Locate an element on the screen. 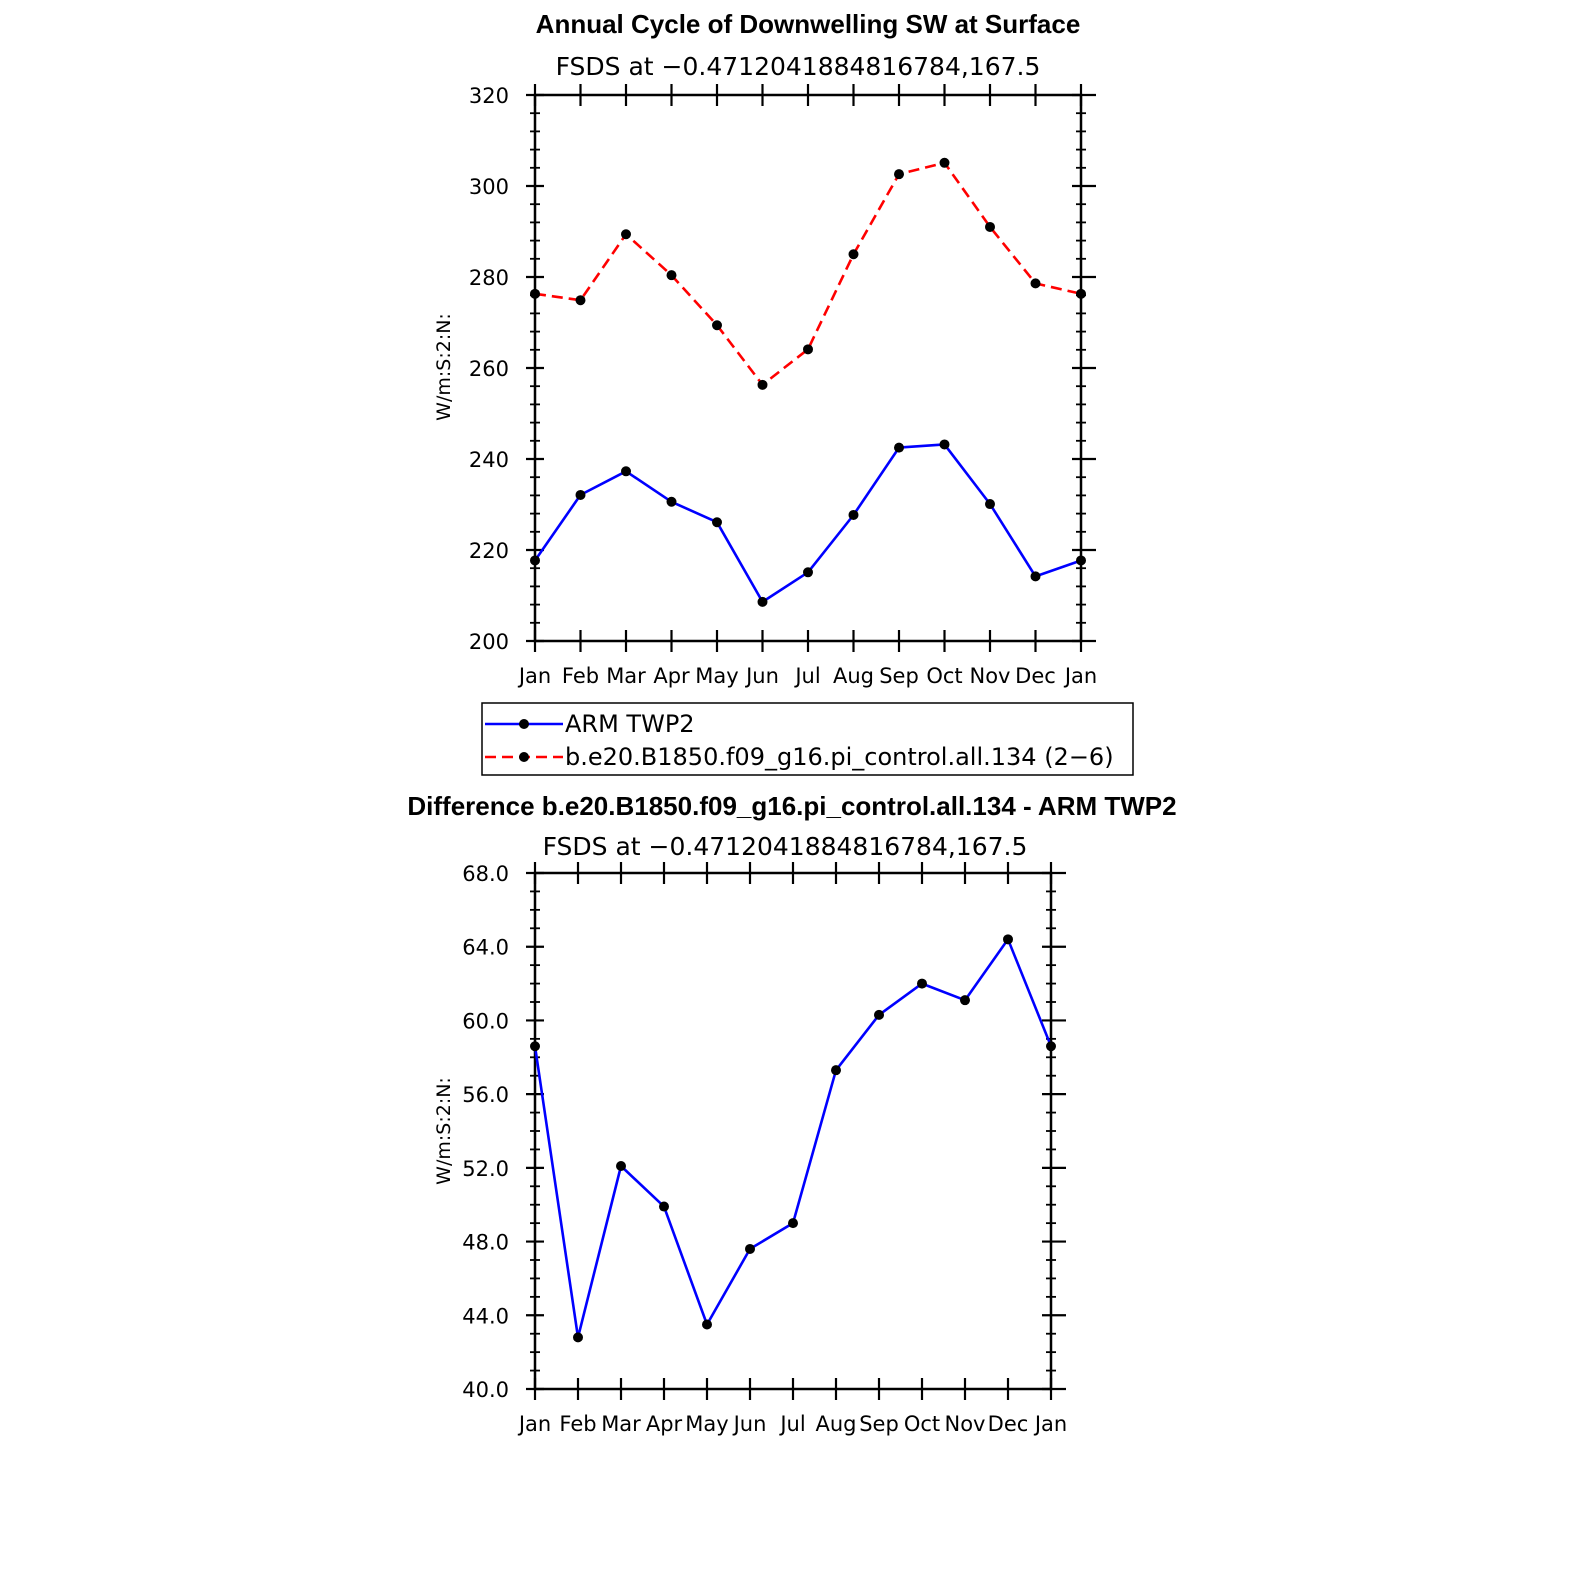 This screenshot has height=1574, width=1574. legend-box is located at coordinates (807, 739).